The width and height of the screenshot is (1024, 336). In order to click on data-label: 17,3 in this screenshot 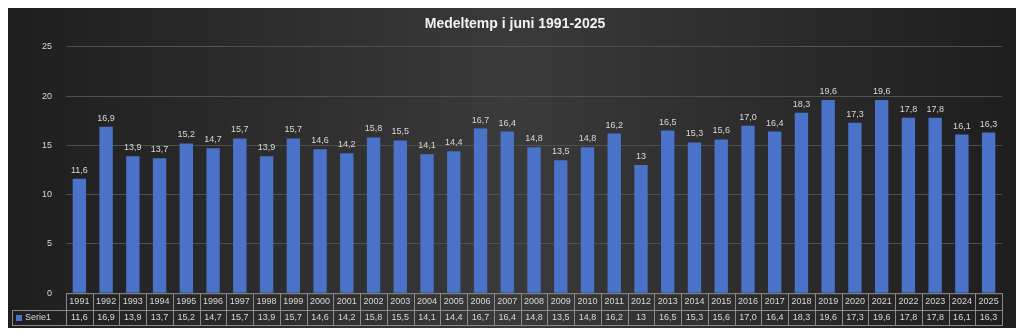, I will do `click(855, 317)`.